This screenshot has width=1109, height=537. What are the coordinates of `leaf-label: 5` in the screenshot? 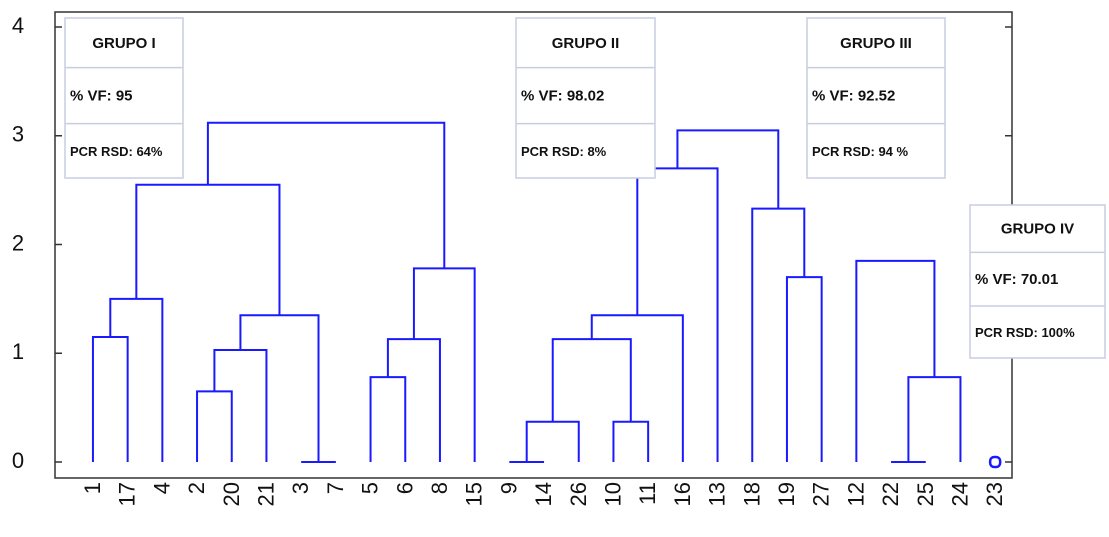 It's located at (370, 488).